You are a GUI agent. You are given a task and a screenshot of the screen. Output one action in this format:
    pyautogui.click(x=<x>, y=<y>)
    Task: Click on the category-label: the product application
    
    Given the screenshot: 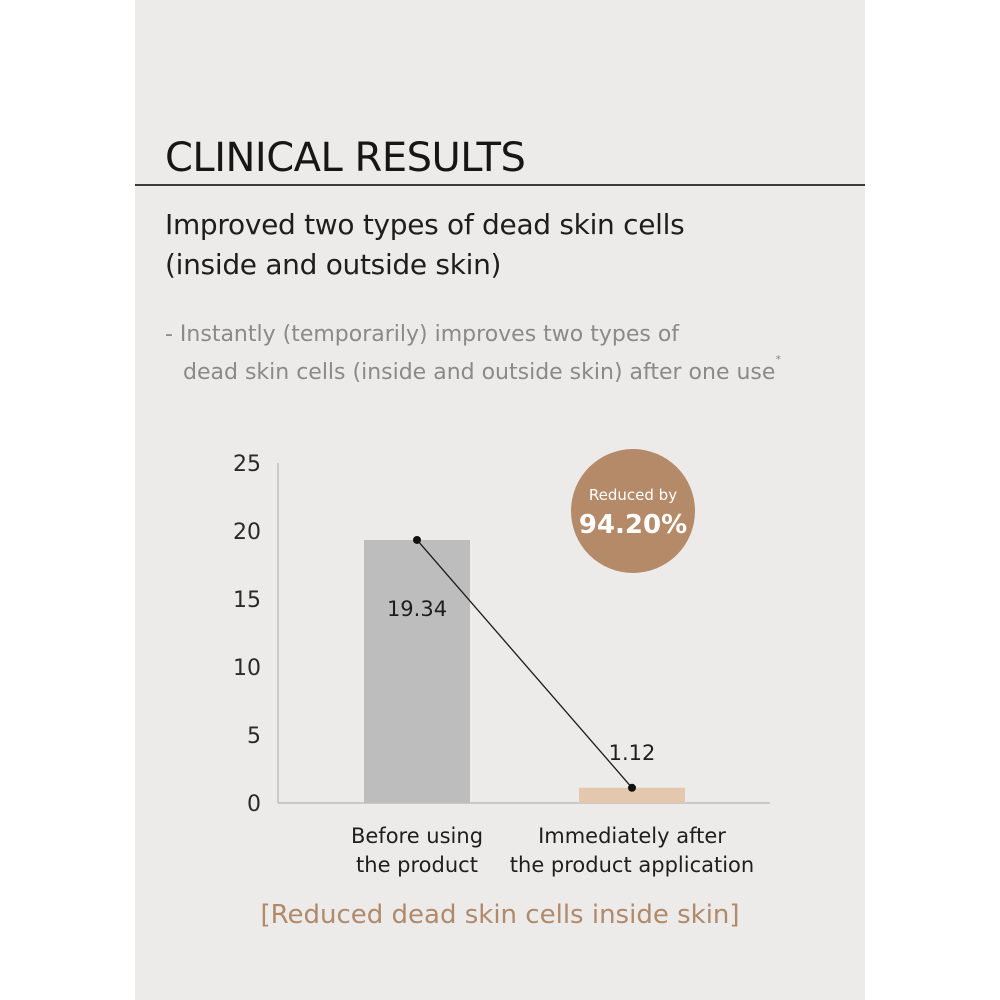 What is the action you would take?
    pyautogui.click(x=632, y=865)
    